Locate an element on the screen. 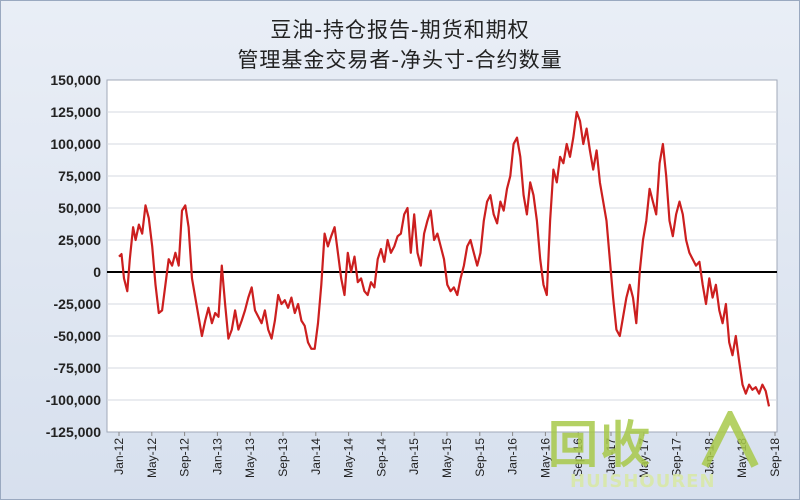 The width and height of the screenshot is (800, 500). chart-title: 豆油-持仓报告-期货和期权 is located at coordinates (400, 30).